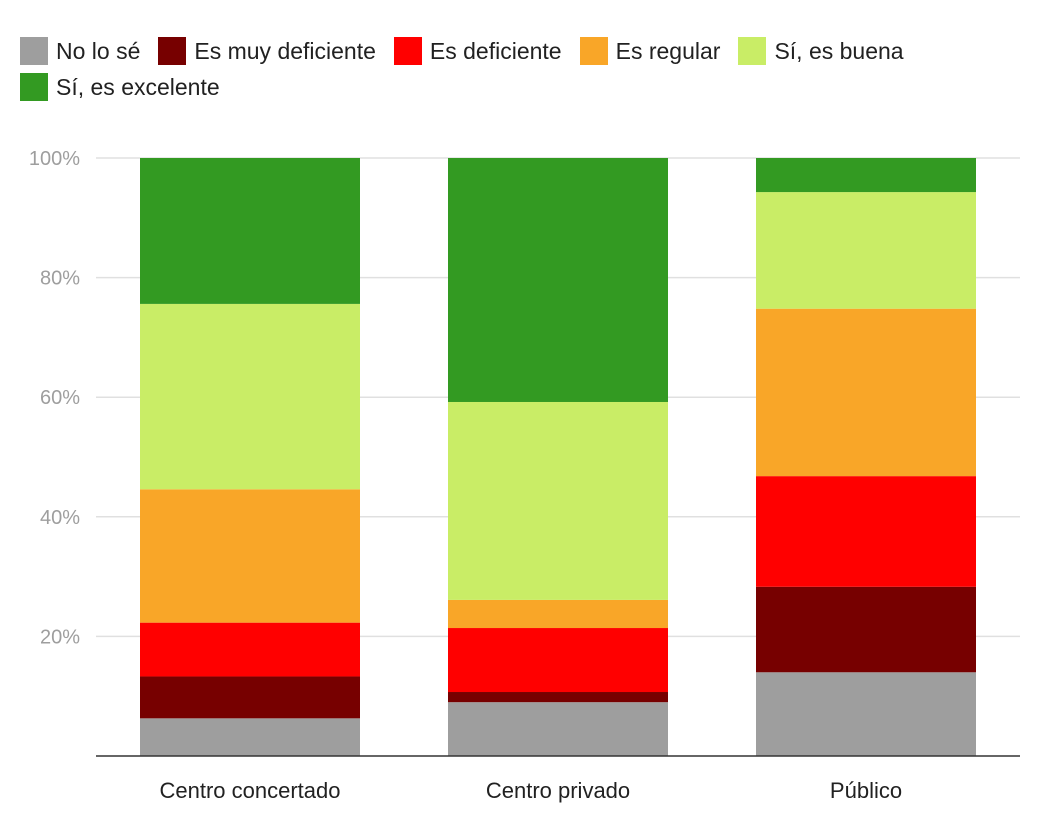 The height and width of the screenshot is (840, 1040). What do you see at coordinates (668, 50) in the screenshot?
I see `legend-label: Es regular` at bounding box center [668, 50].